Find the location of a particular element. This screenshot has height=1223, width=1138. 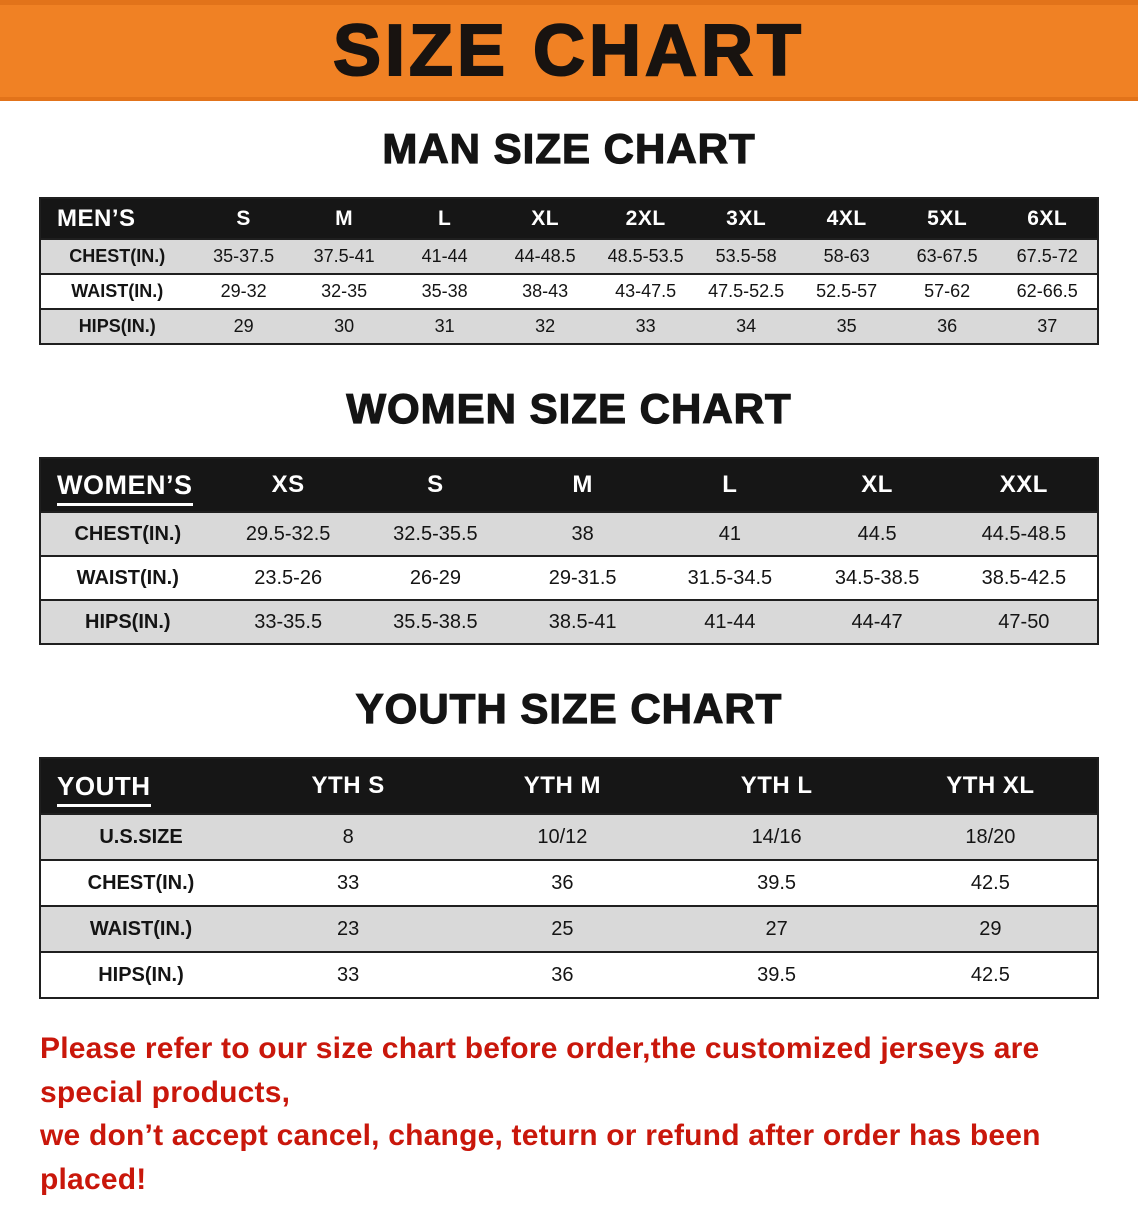

header-label: XXL is located at coordinates (1023, 484).